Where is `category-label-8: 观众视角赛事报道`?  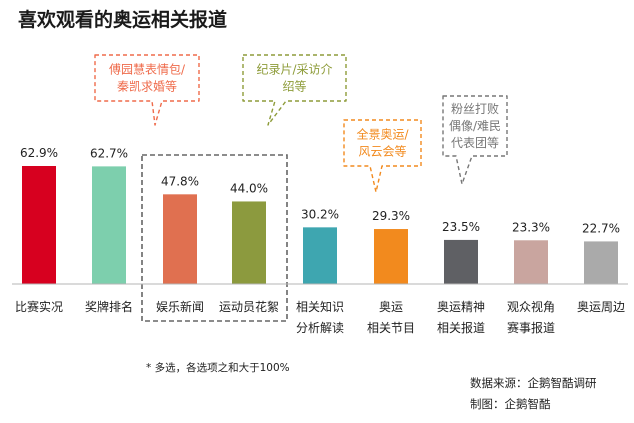 category-label-8: 观众视角赛事报道 is located at coordinates (531, 317).